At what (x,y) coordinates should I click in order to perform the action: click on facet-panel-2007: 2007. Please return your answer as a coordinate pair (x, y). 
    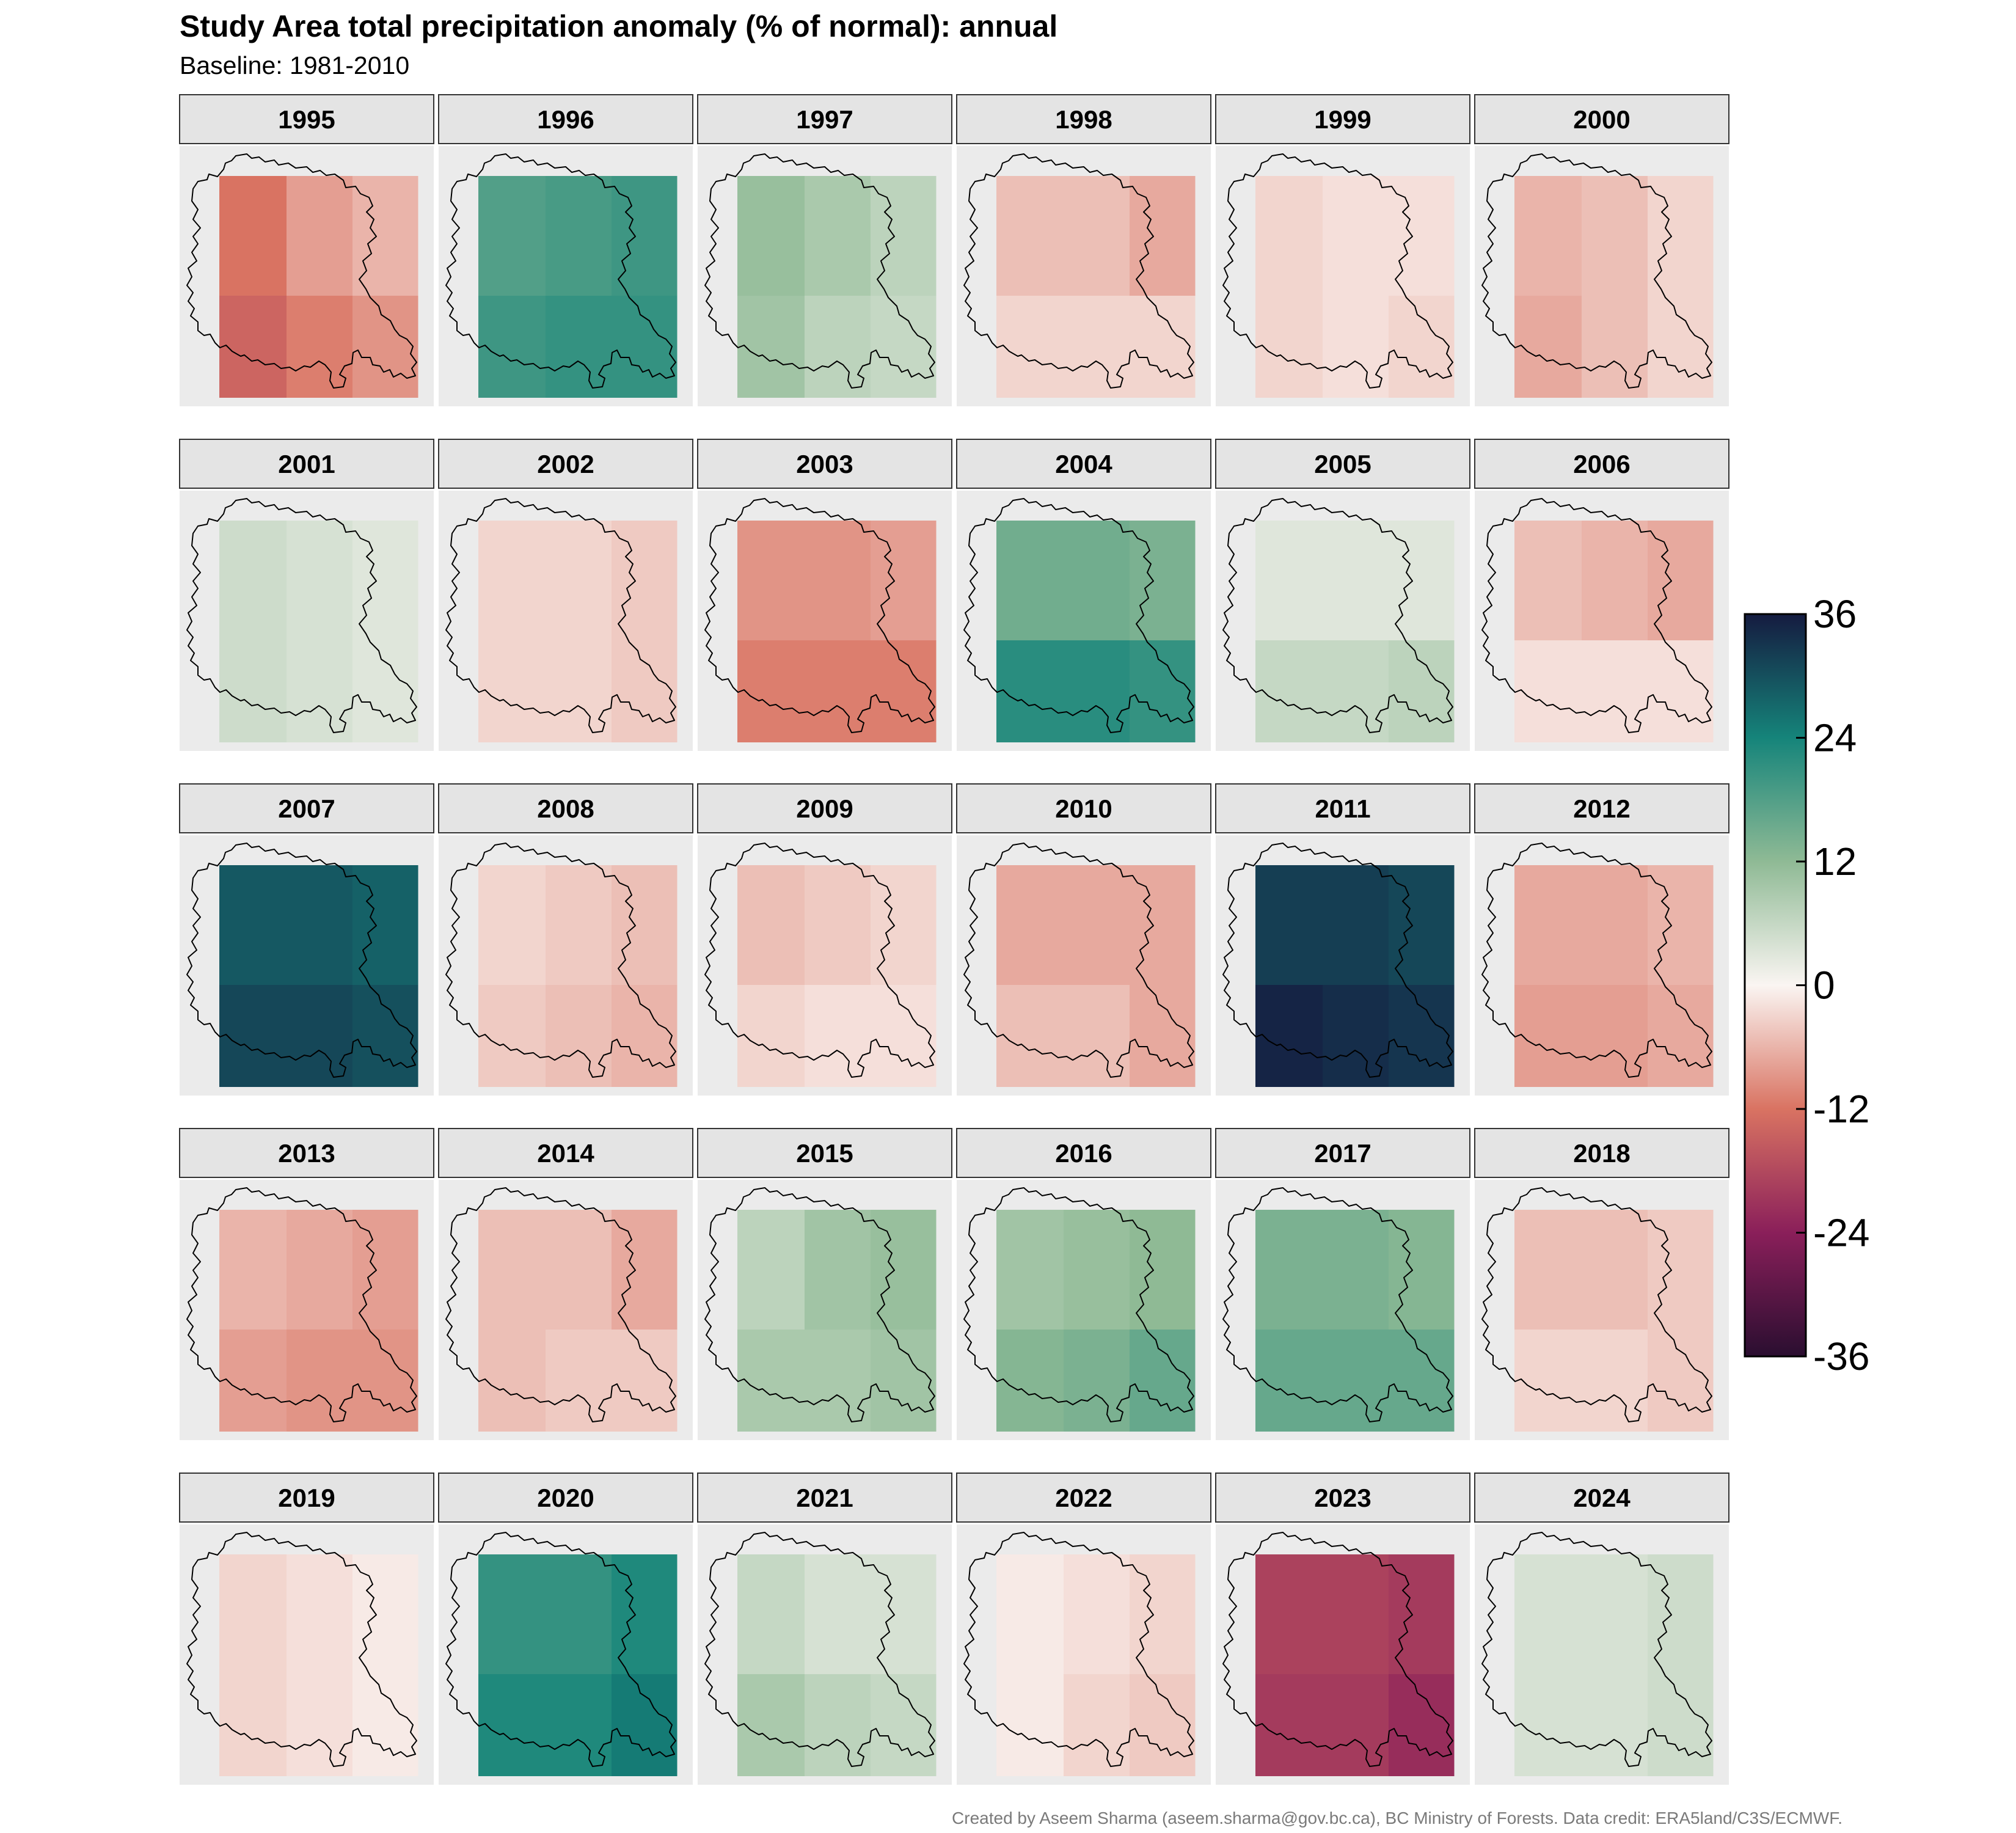
    Looking at the image, I should click on (306, 939).